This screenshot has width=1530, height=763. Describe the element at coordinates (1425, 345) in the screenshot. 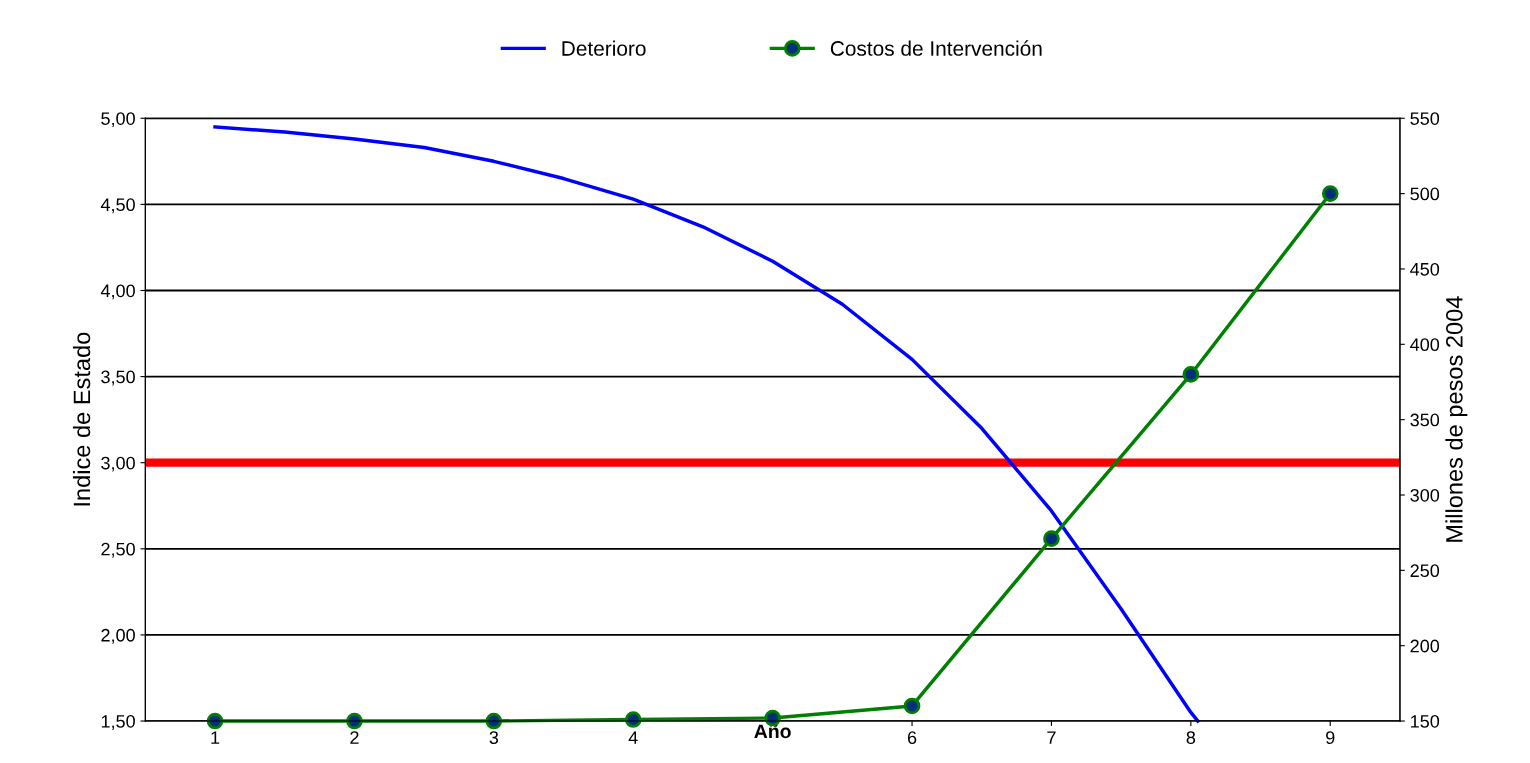

I see `y2-tick-label: 400` at that location.